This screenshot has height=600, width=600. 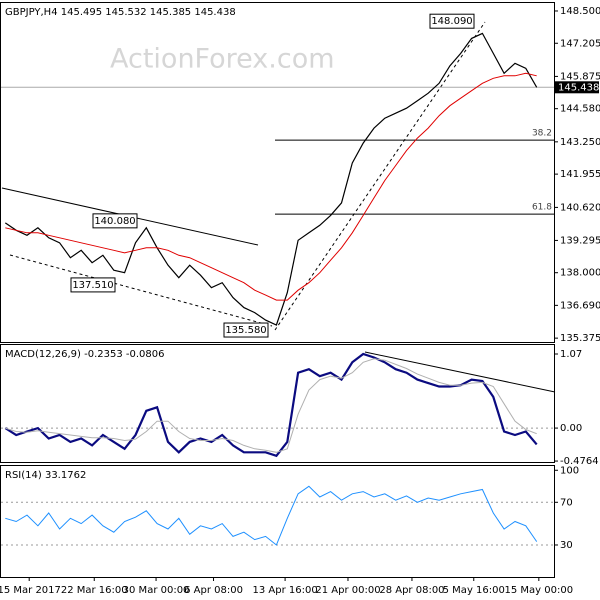 I want to click on y-tick-label: 0.00, so click(x=571, y=428).